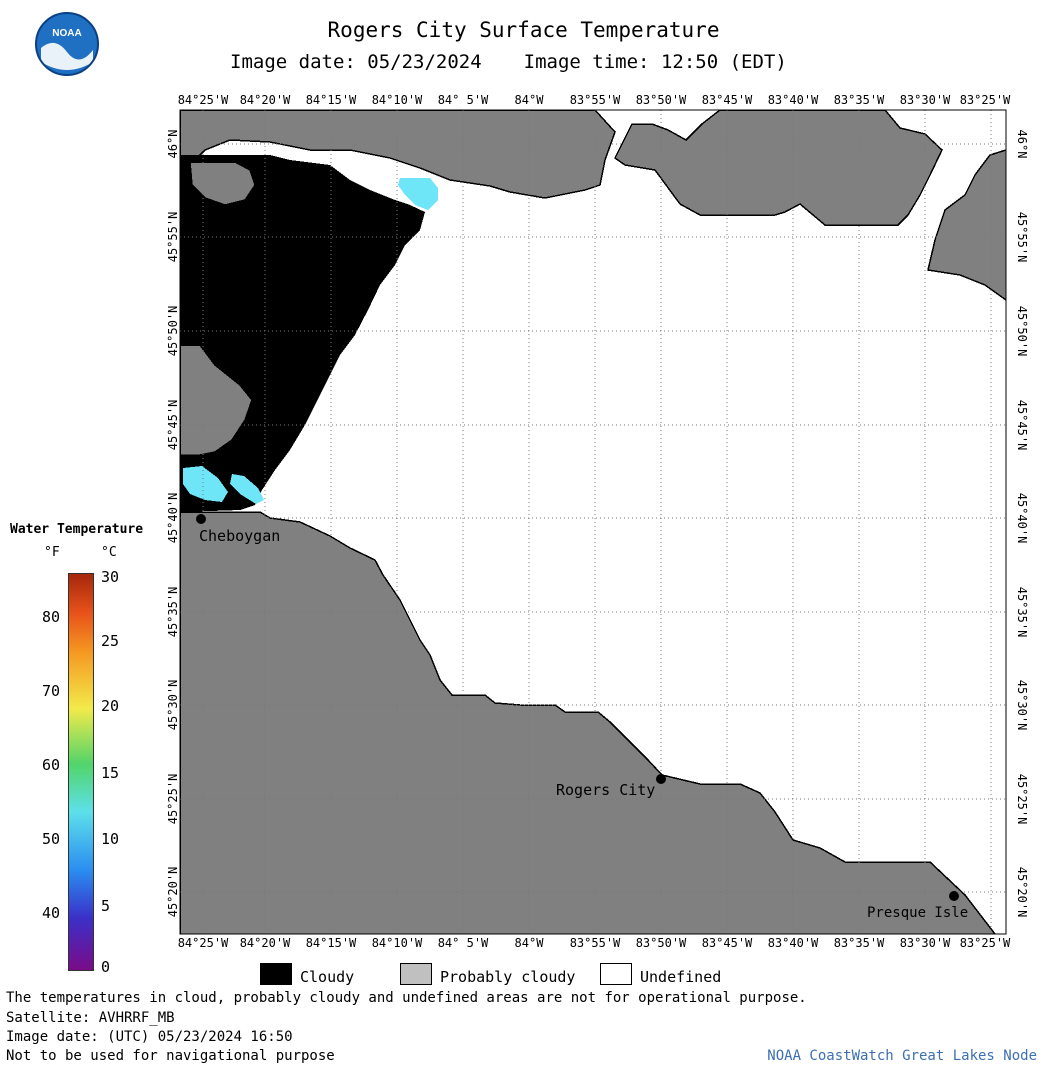  What do you see at coordinates (859, 100) in the screenshot?
I see `lon-label-top: 83°35'W` at bounding box center [859, 100].